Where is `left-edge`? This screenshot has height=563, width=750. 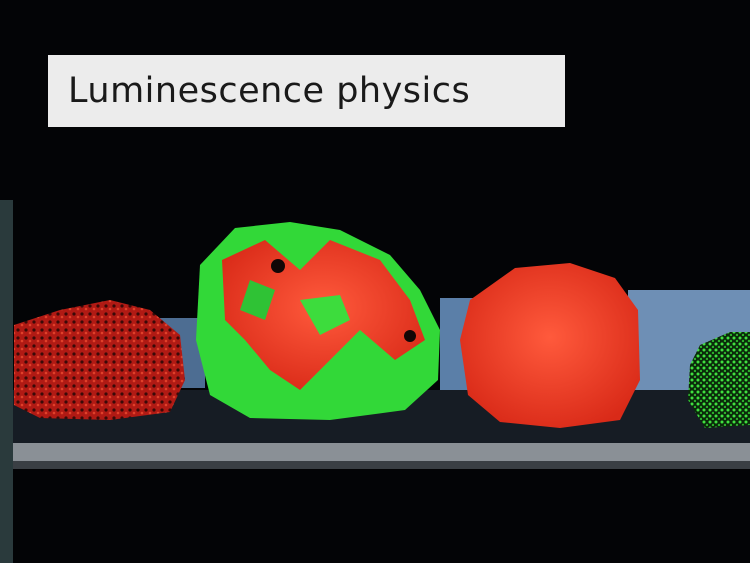 left-edge is located at coordinates (6, 381).